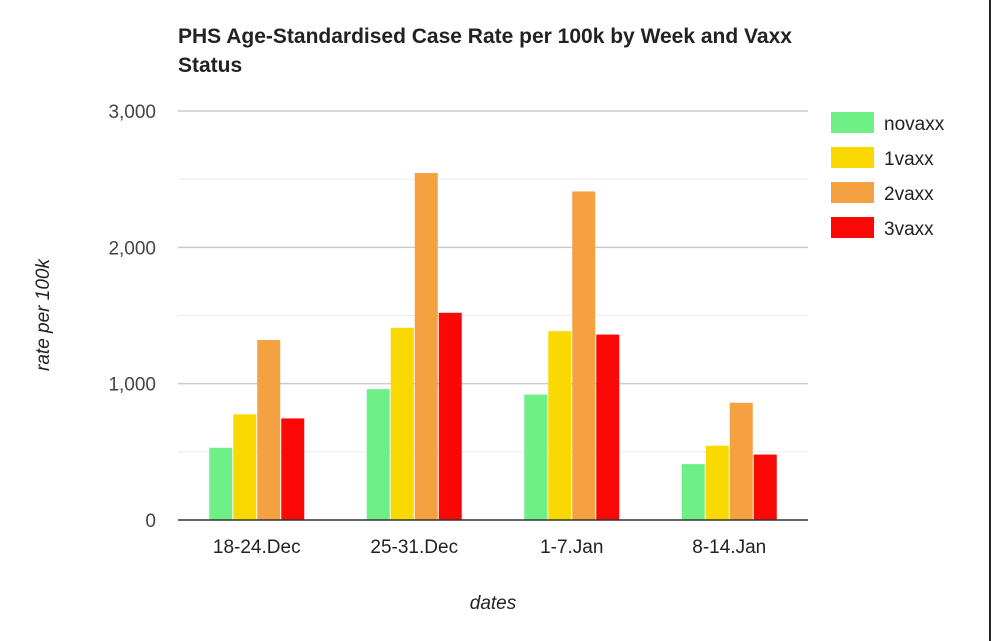 The image size is (991, 641). Describe the element at coordinates (132, 385) in the screenshot. I see `y-tick-label: 1,000` at that location.